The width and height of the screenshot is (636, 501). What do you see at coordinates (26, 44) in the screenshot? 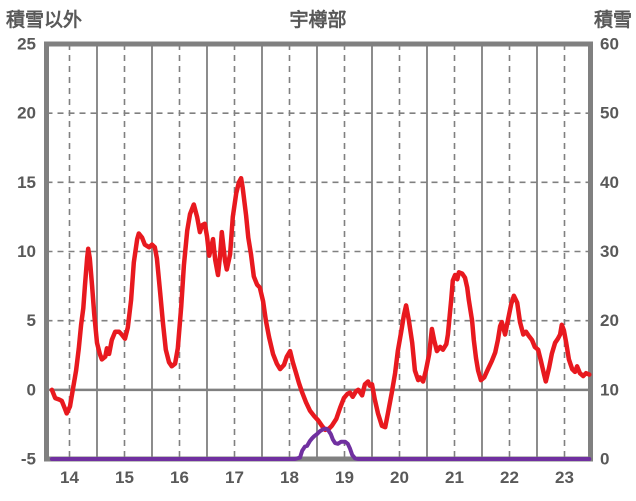
I see `left-axis-tick: 25` at bounding box center [26, 44].